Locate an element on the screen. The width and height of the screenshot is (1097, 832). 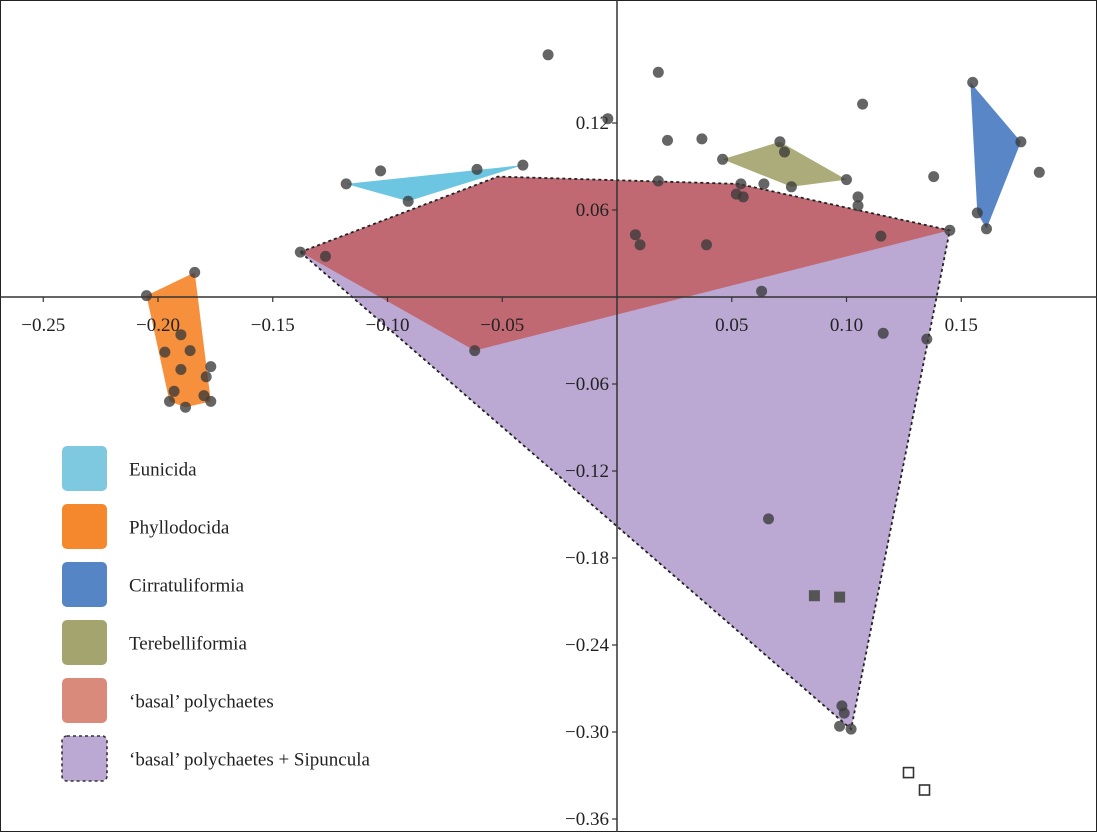
legend-label-cirratuliformia: Cirratuliformia is located at coordinates (187, 586).